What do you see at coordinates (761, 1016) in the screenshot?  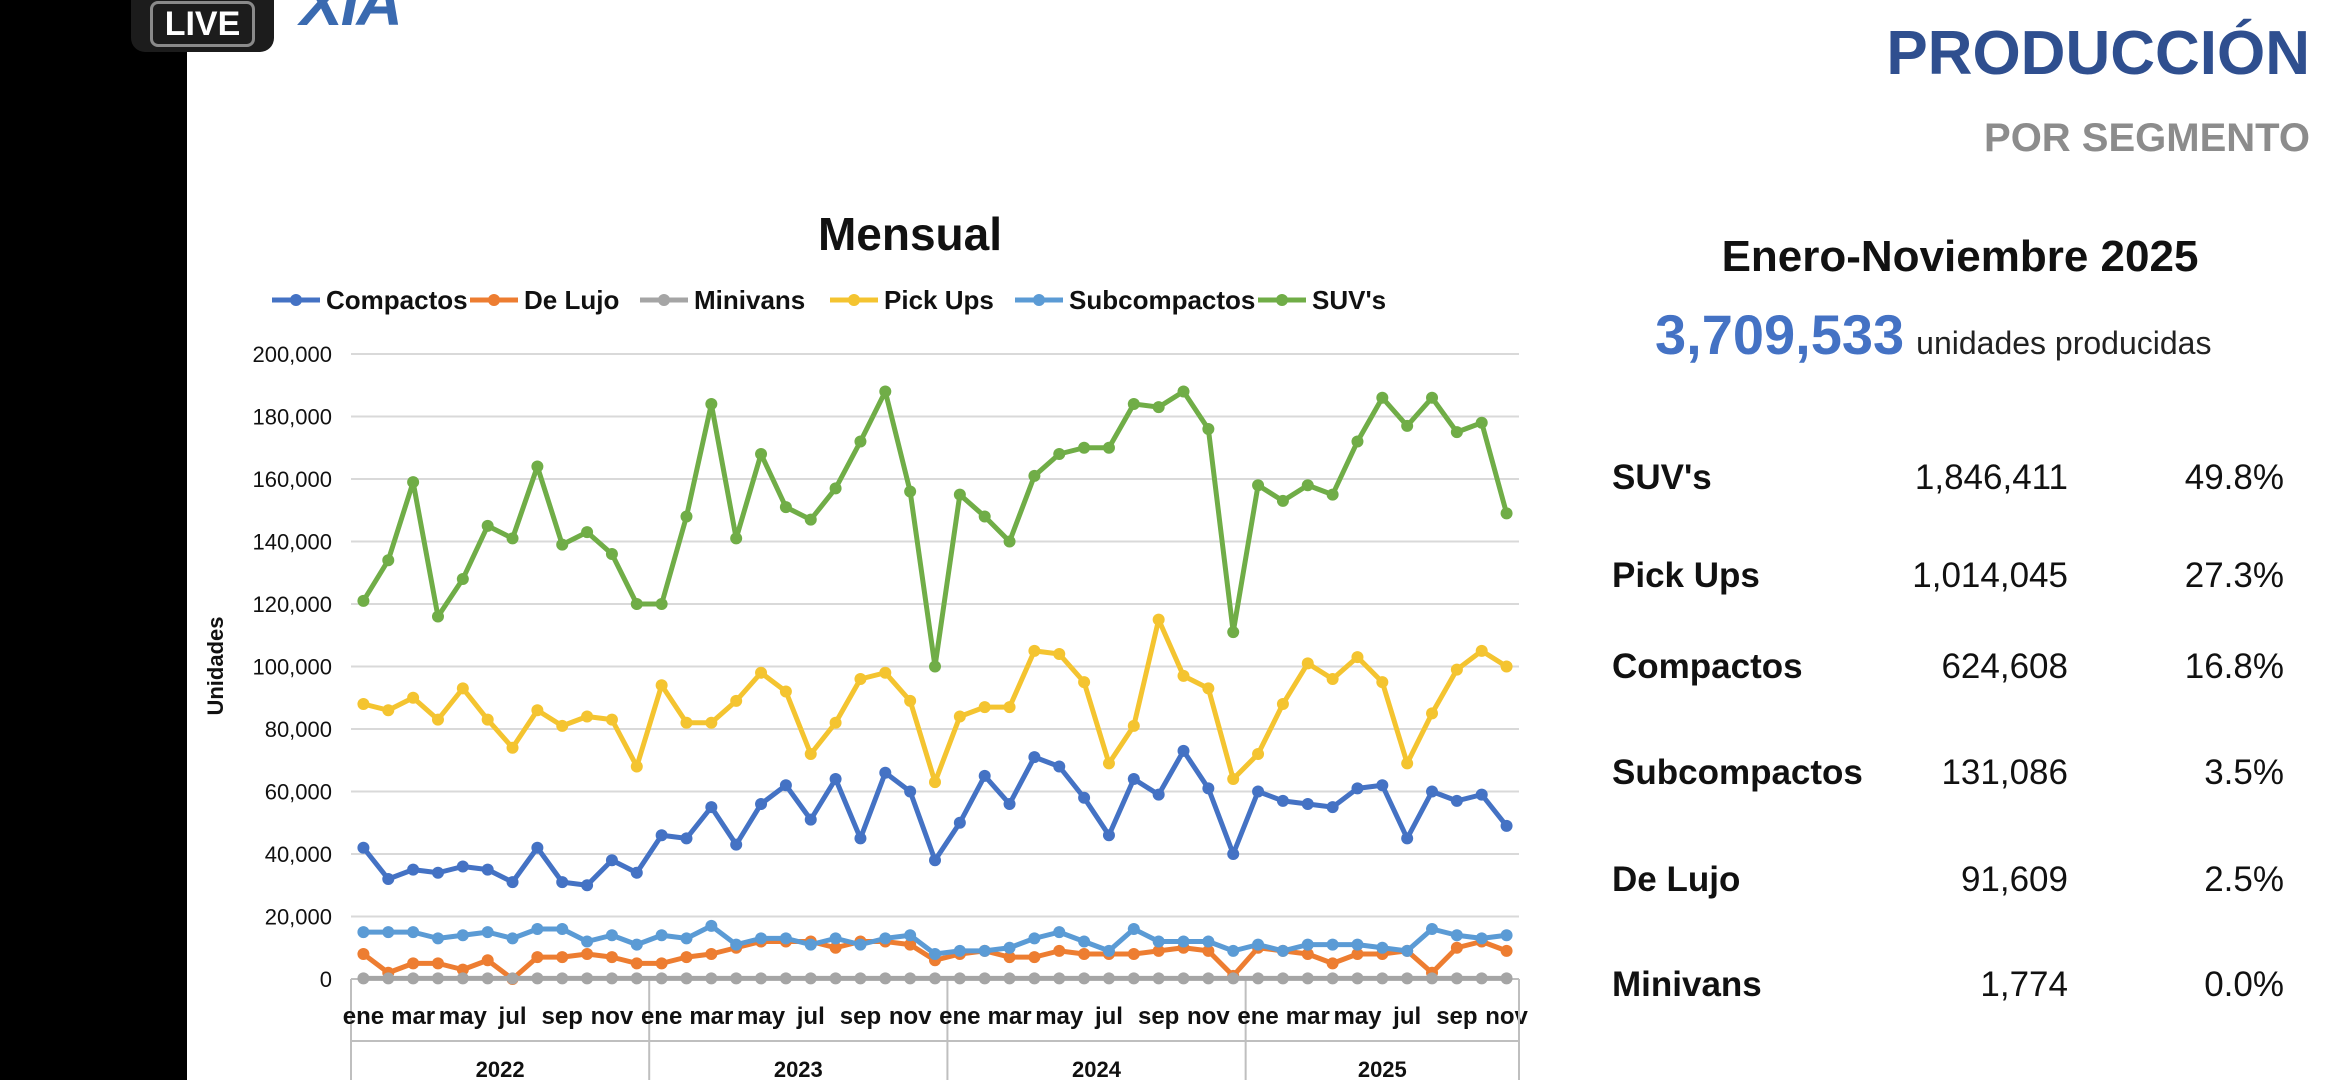 I see `x-tick-label: may` at bounding box center [761, 1016].